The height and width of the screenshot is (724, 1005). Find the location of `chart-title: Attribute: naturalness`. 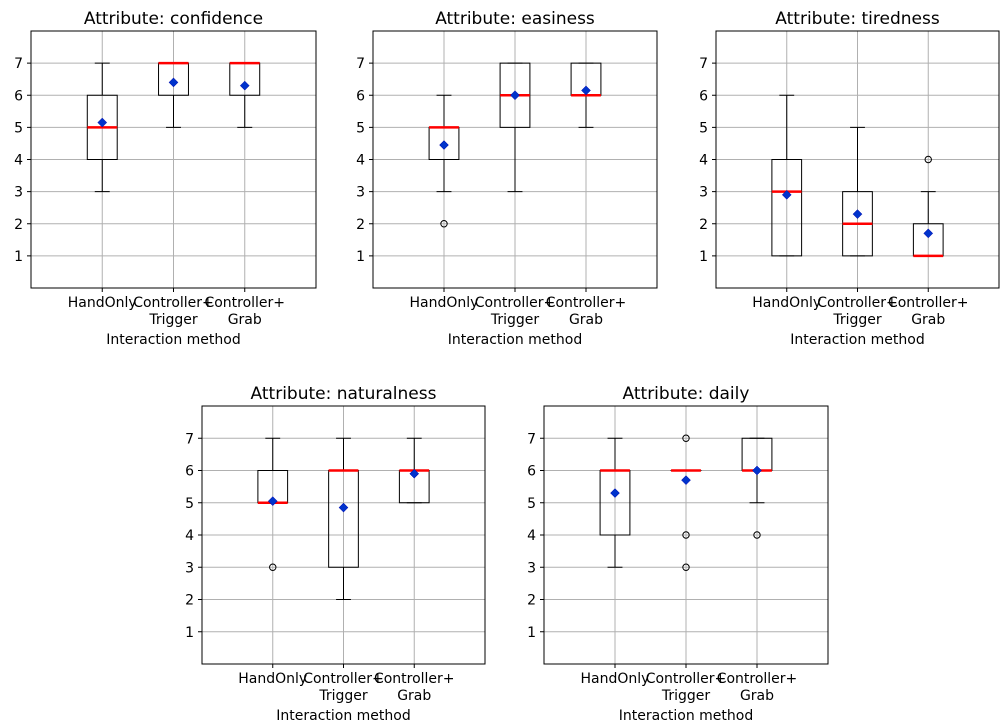

chart-title: Attribute: naturalness is located at coordinates (344, 394).